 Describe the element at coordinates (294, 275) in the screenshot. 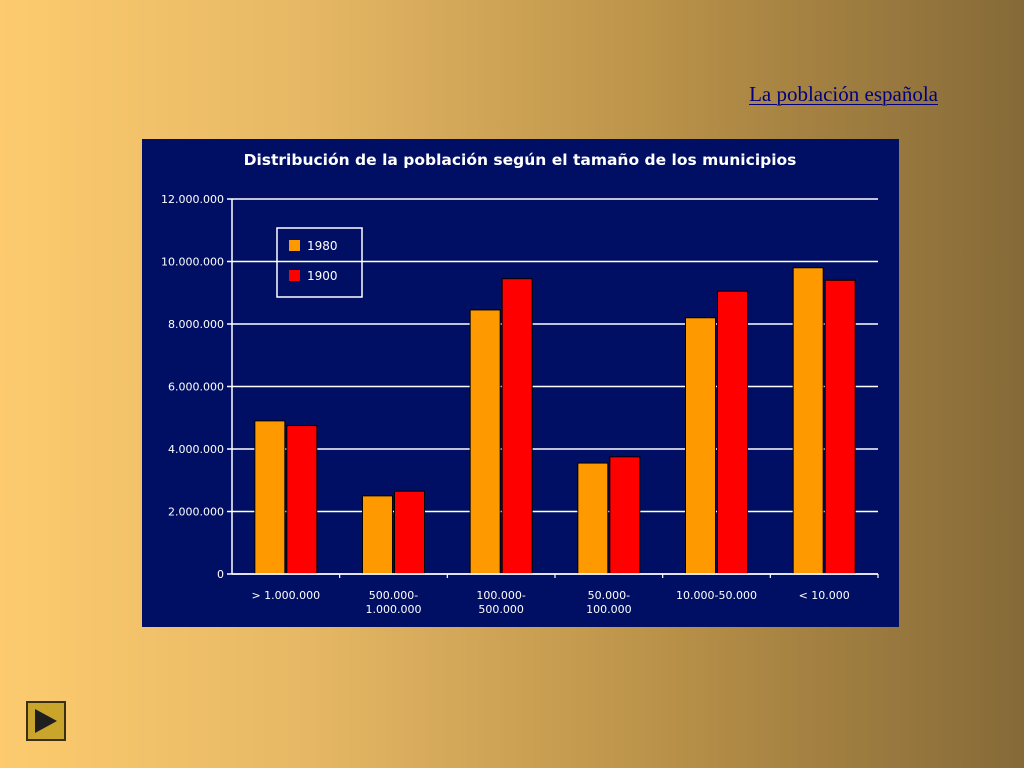

I see `legend-swatch-1900` at that location.